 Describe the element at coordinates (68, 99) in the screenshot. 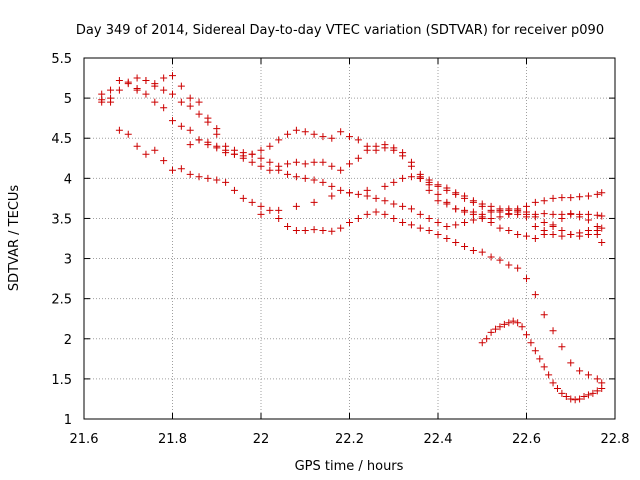

I see `y-tick-label: 5` at that location.